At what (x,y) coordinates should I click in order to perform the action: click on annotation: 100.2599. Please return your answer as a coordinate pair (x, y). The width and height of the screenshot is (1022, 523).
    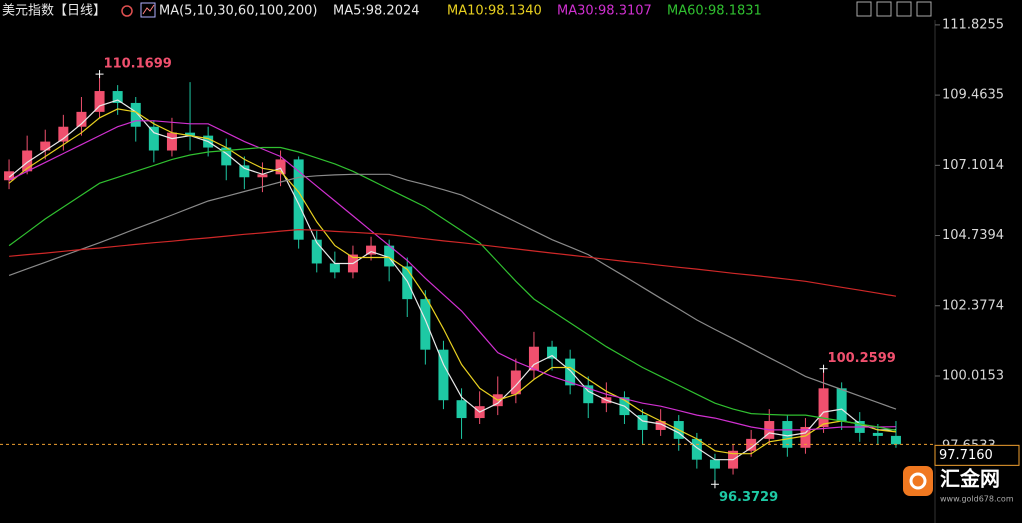
    Looking at the image, I should click on (862, 358).